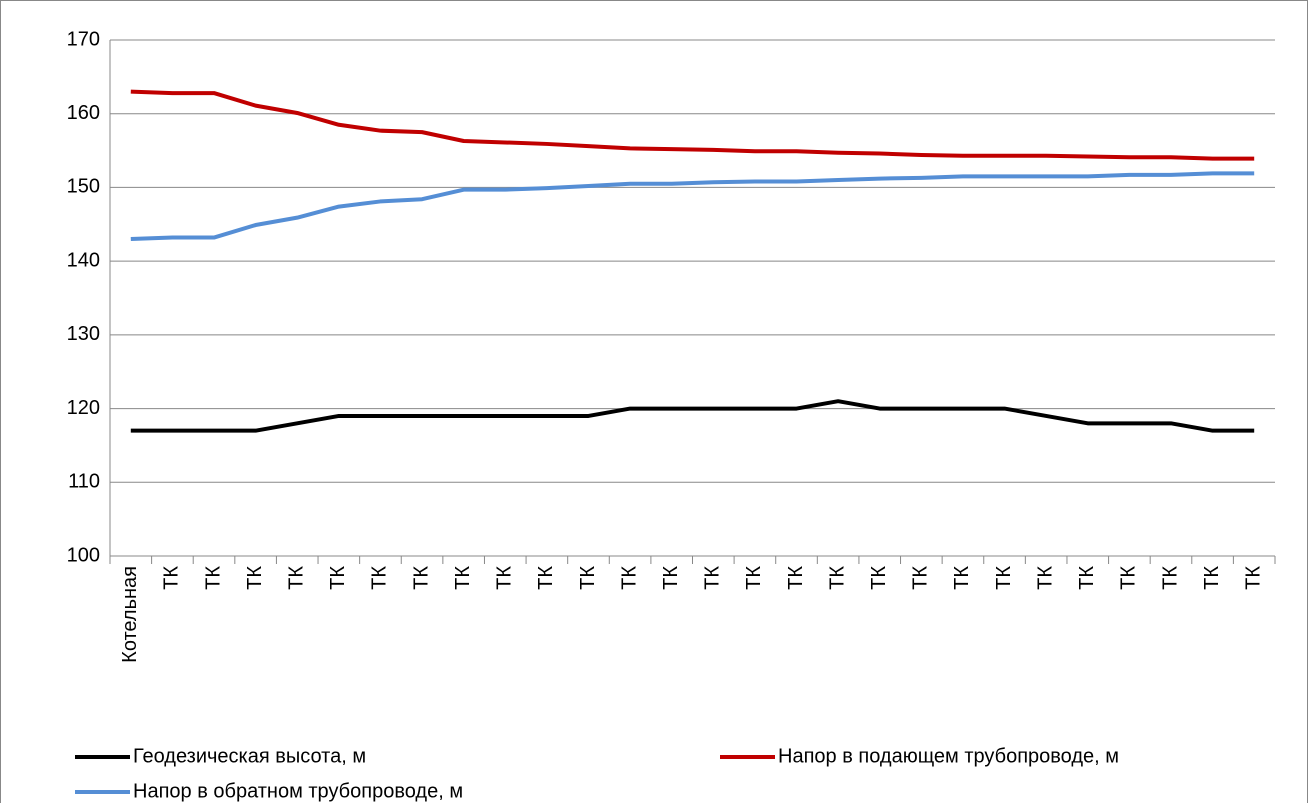 The width and height of the screenshot is (1308, 803). Describe the element at coordinates (83, 408) in the screenshot. I see `y-tick-label: 120` at that location.